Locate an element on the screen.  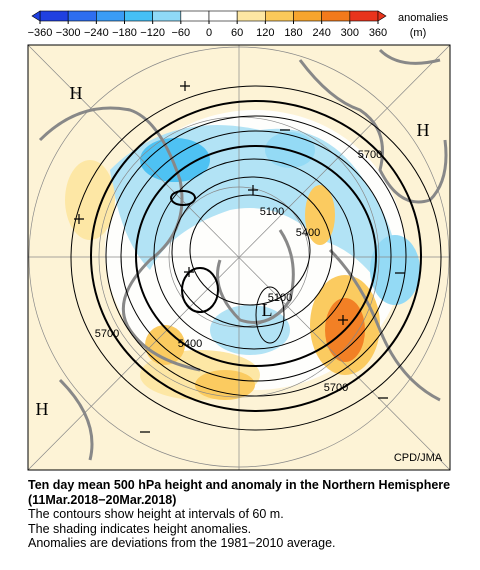
colorbar-tick-label: −300 is located at coordinates (68, 33).